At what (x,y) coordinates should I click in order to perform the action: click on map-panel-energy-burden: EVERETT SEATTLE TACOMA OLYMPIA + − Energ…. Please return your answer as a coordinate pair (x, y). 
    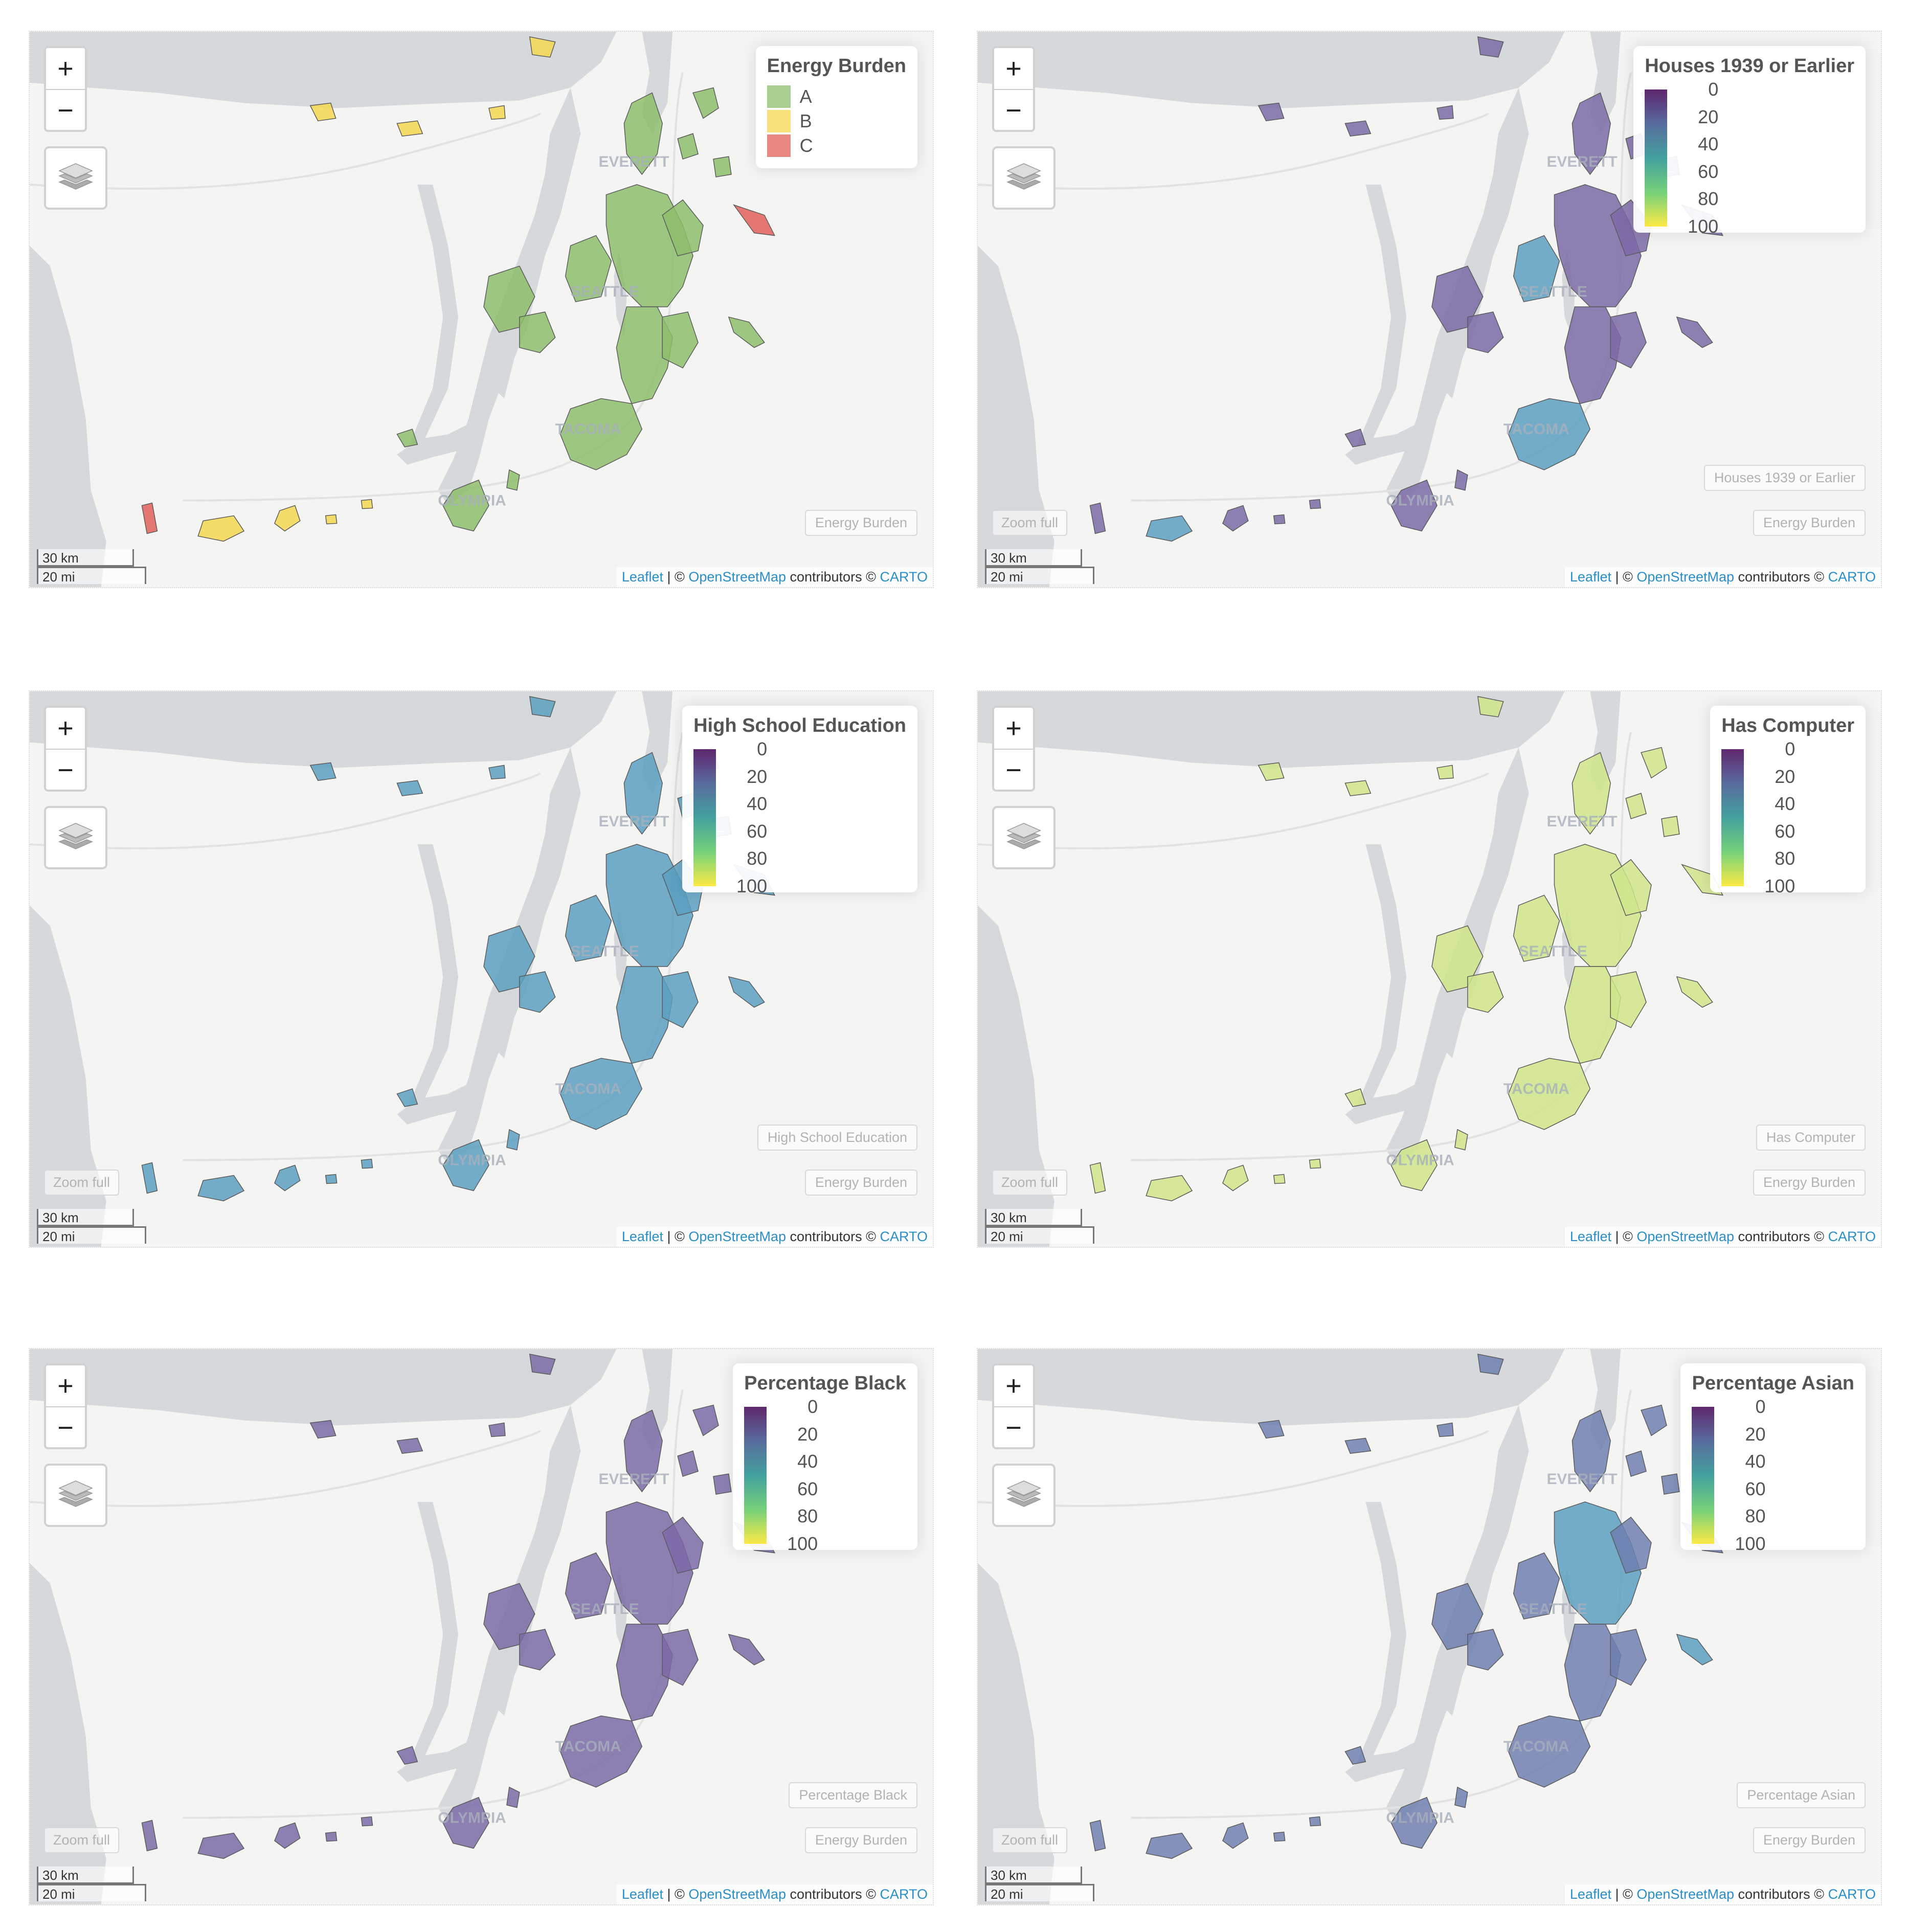
    Looking at the image, I should click on (482, 309).